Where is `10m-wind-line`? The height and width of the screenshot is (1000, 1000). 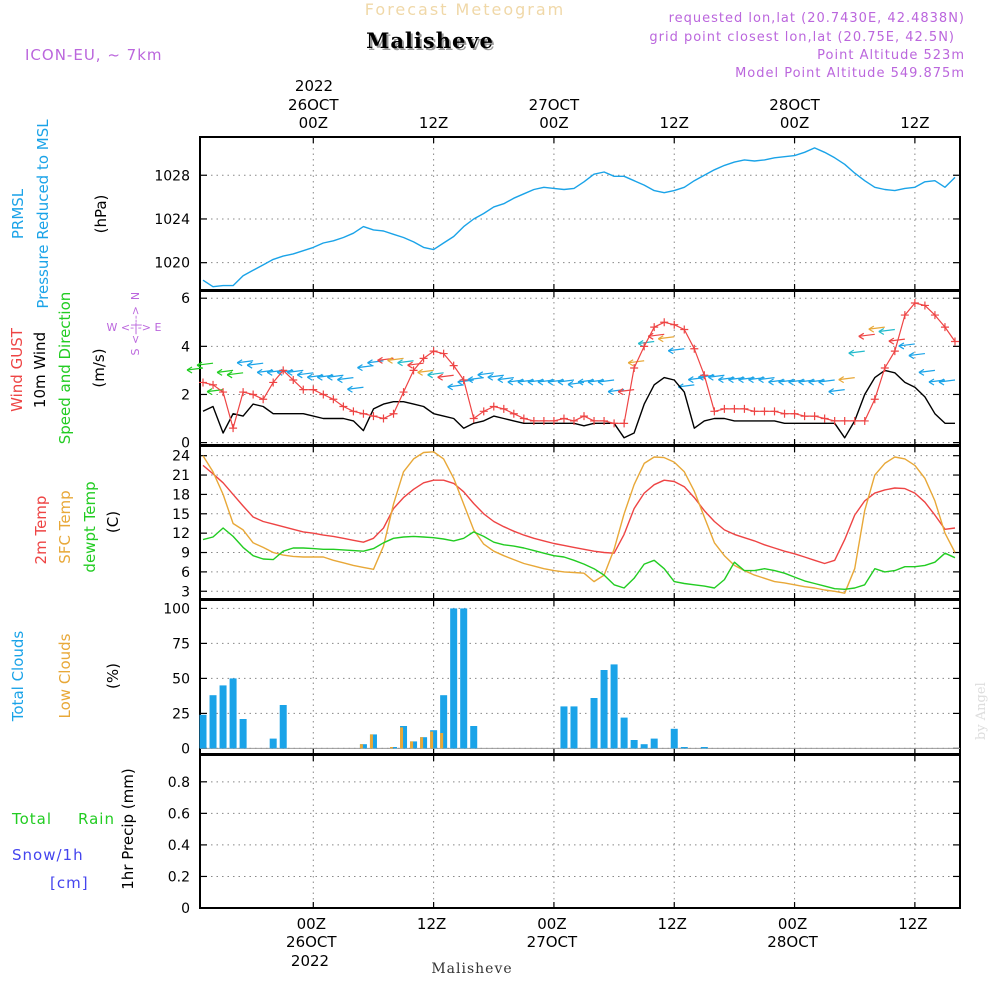 10m-wind-line is located at coordinates (578, 404).